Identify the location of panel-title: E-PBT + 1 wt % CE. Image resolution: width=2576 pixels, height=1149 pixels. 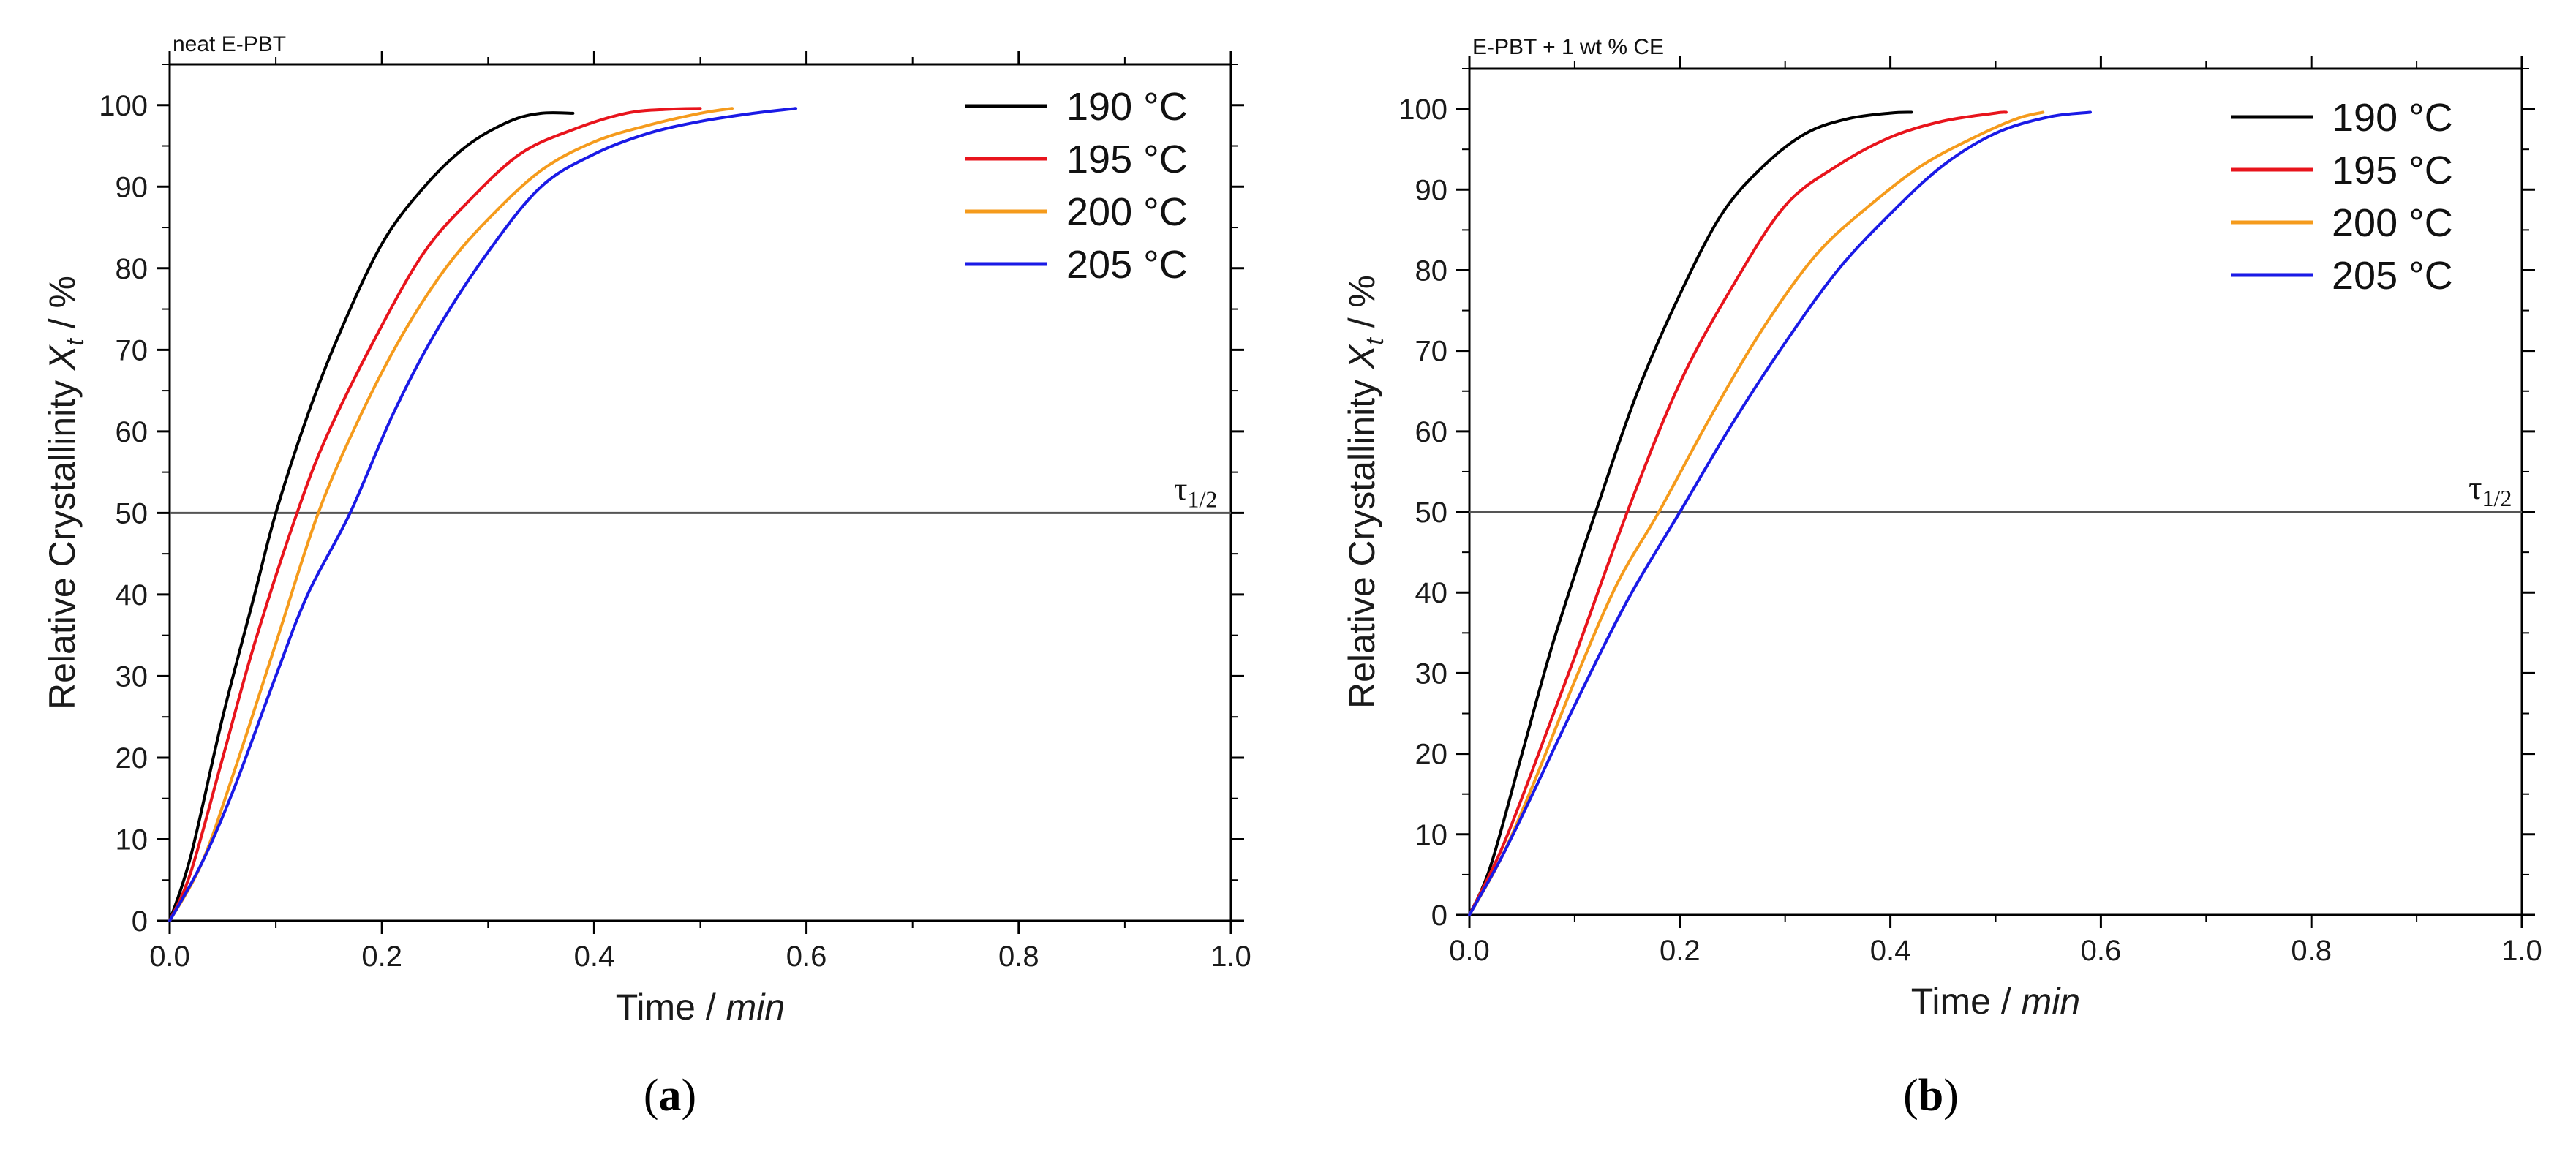
(1568, 47).